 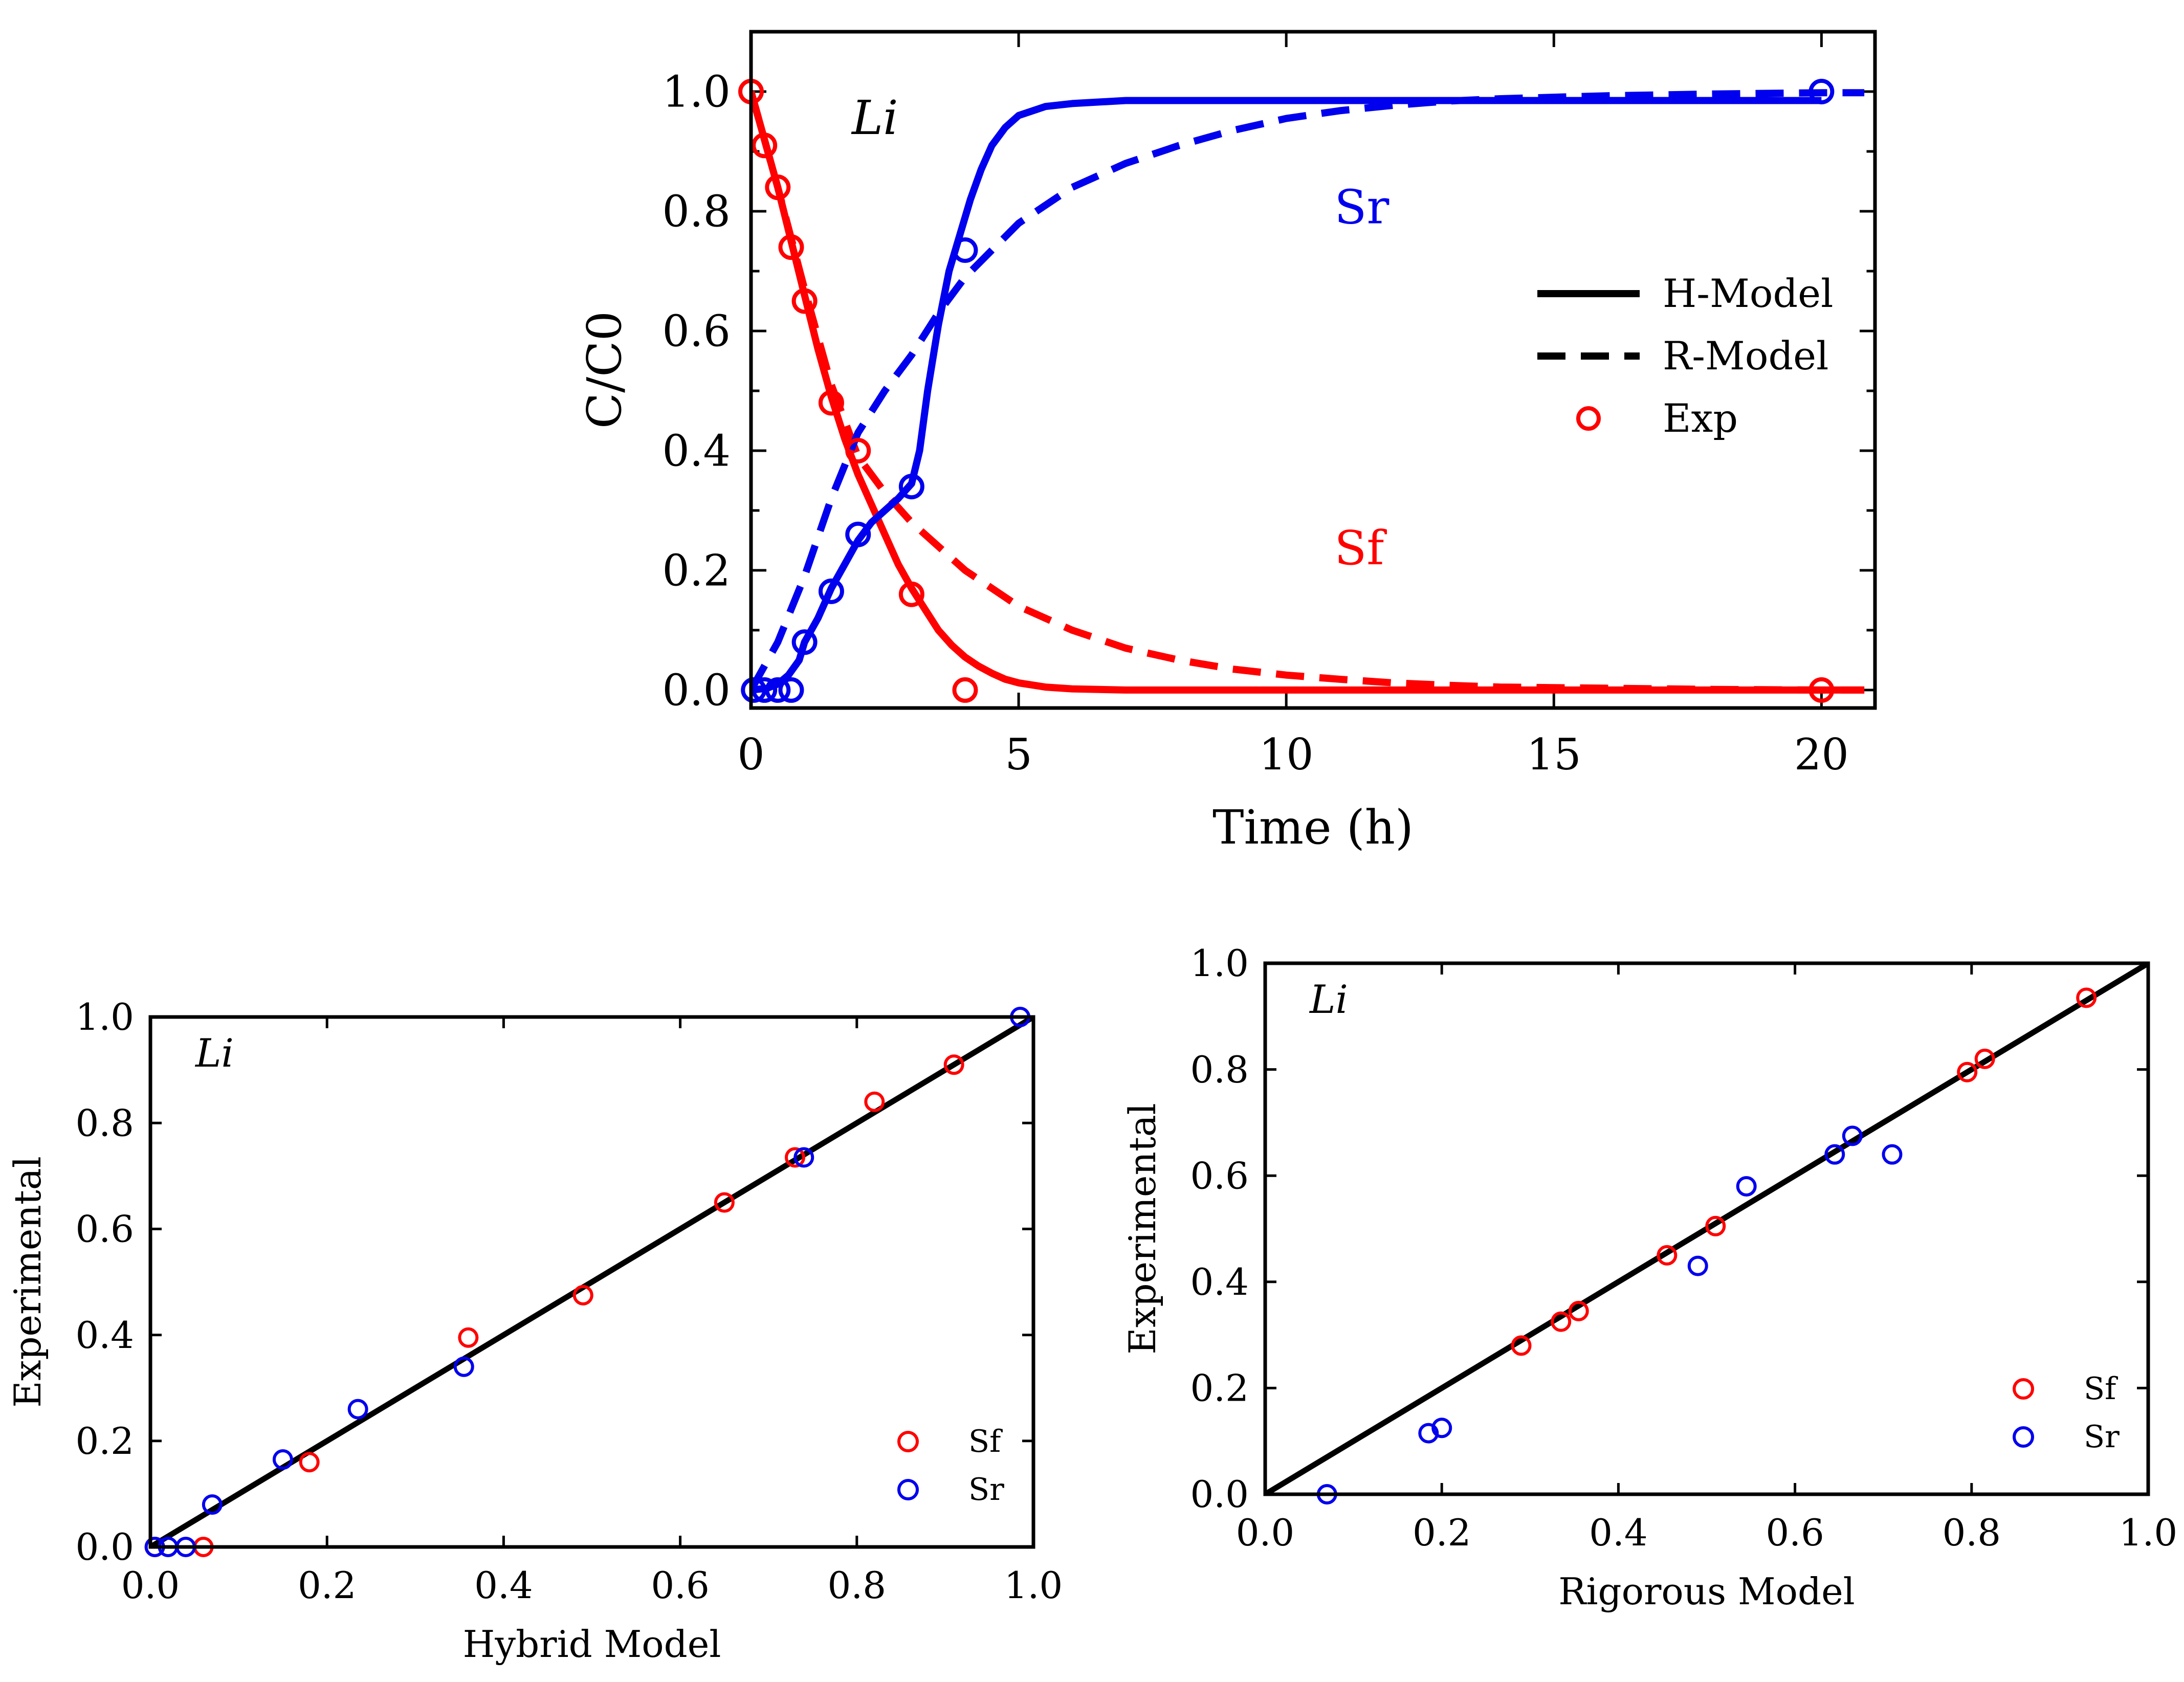 What do you see at coordinates (1748, 293) in the screenshot?
I see `legend-label: H-Model` at bounding box center [1748, 293].